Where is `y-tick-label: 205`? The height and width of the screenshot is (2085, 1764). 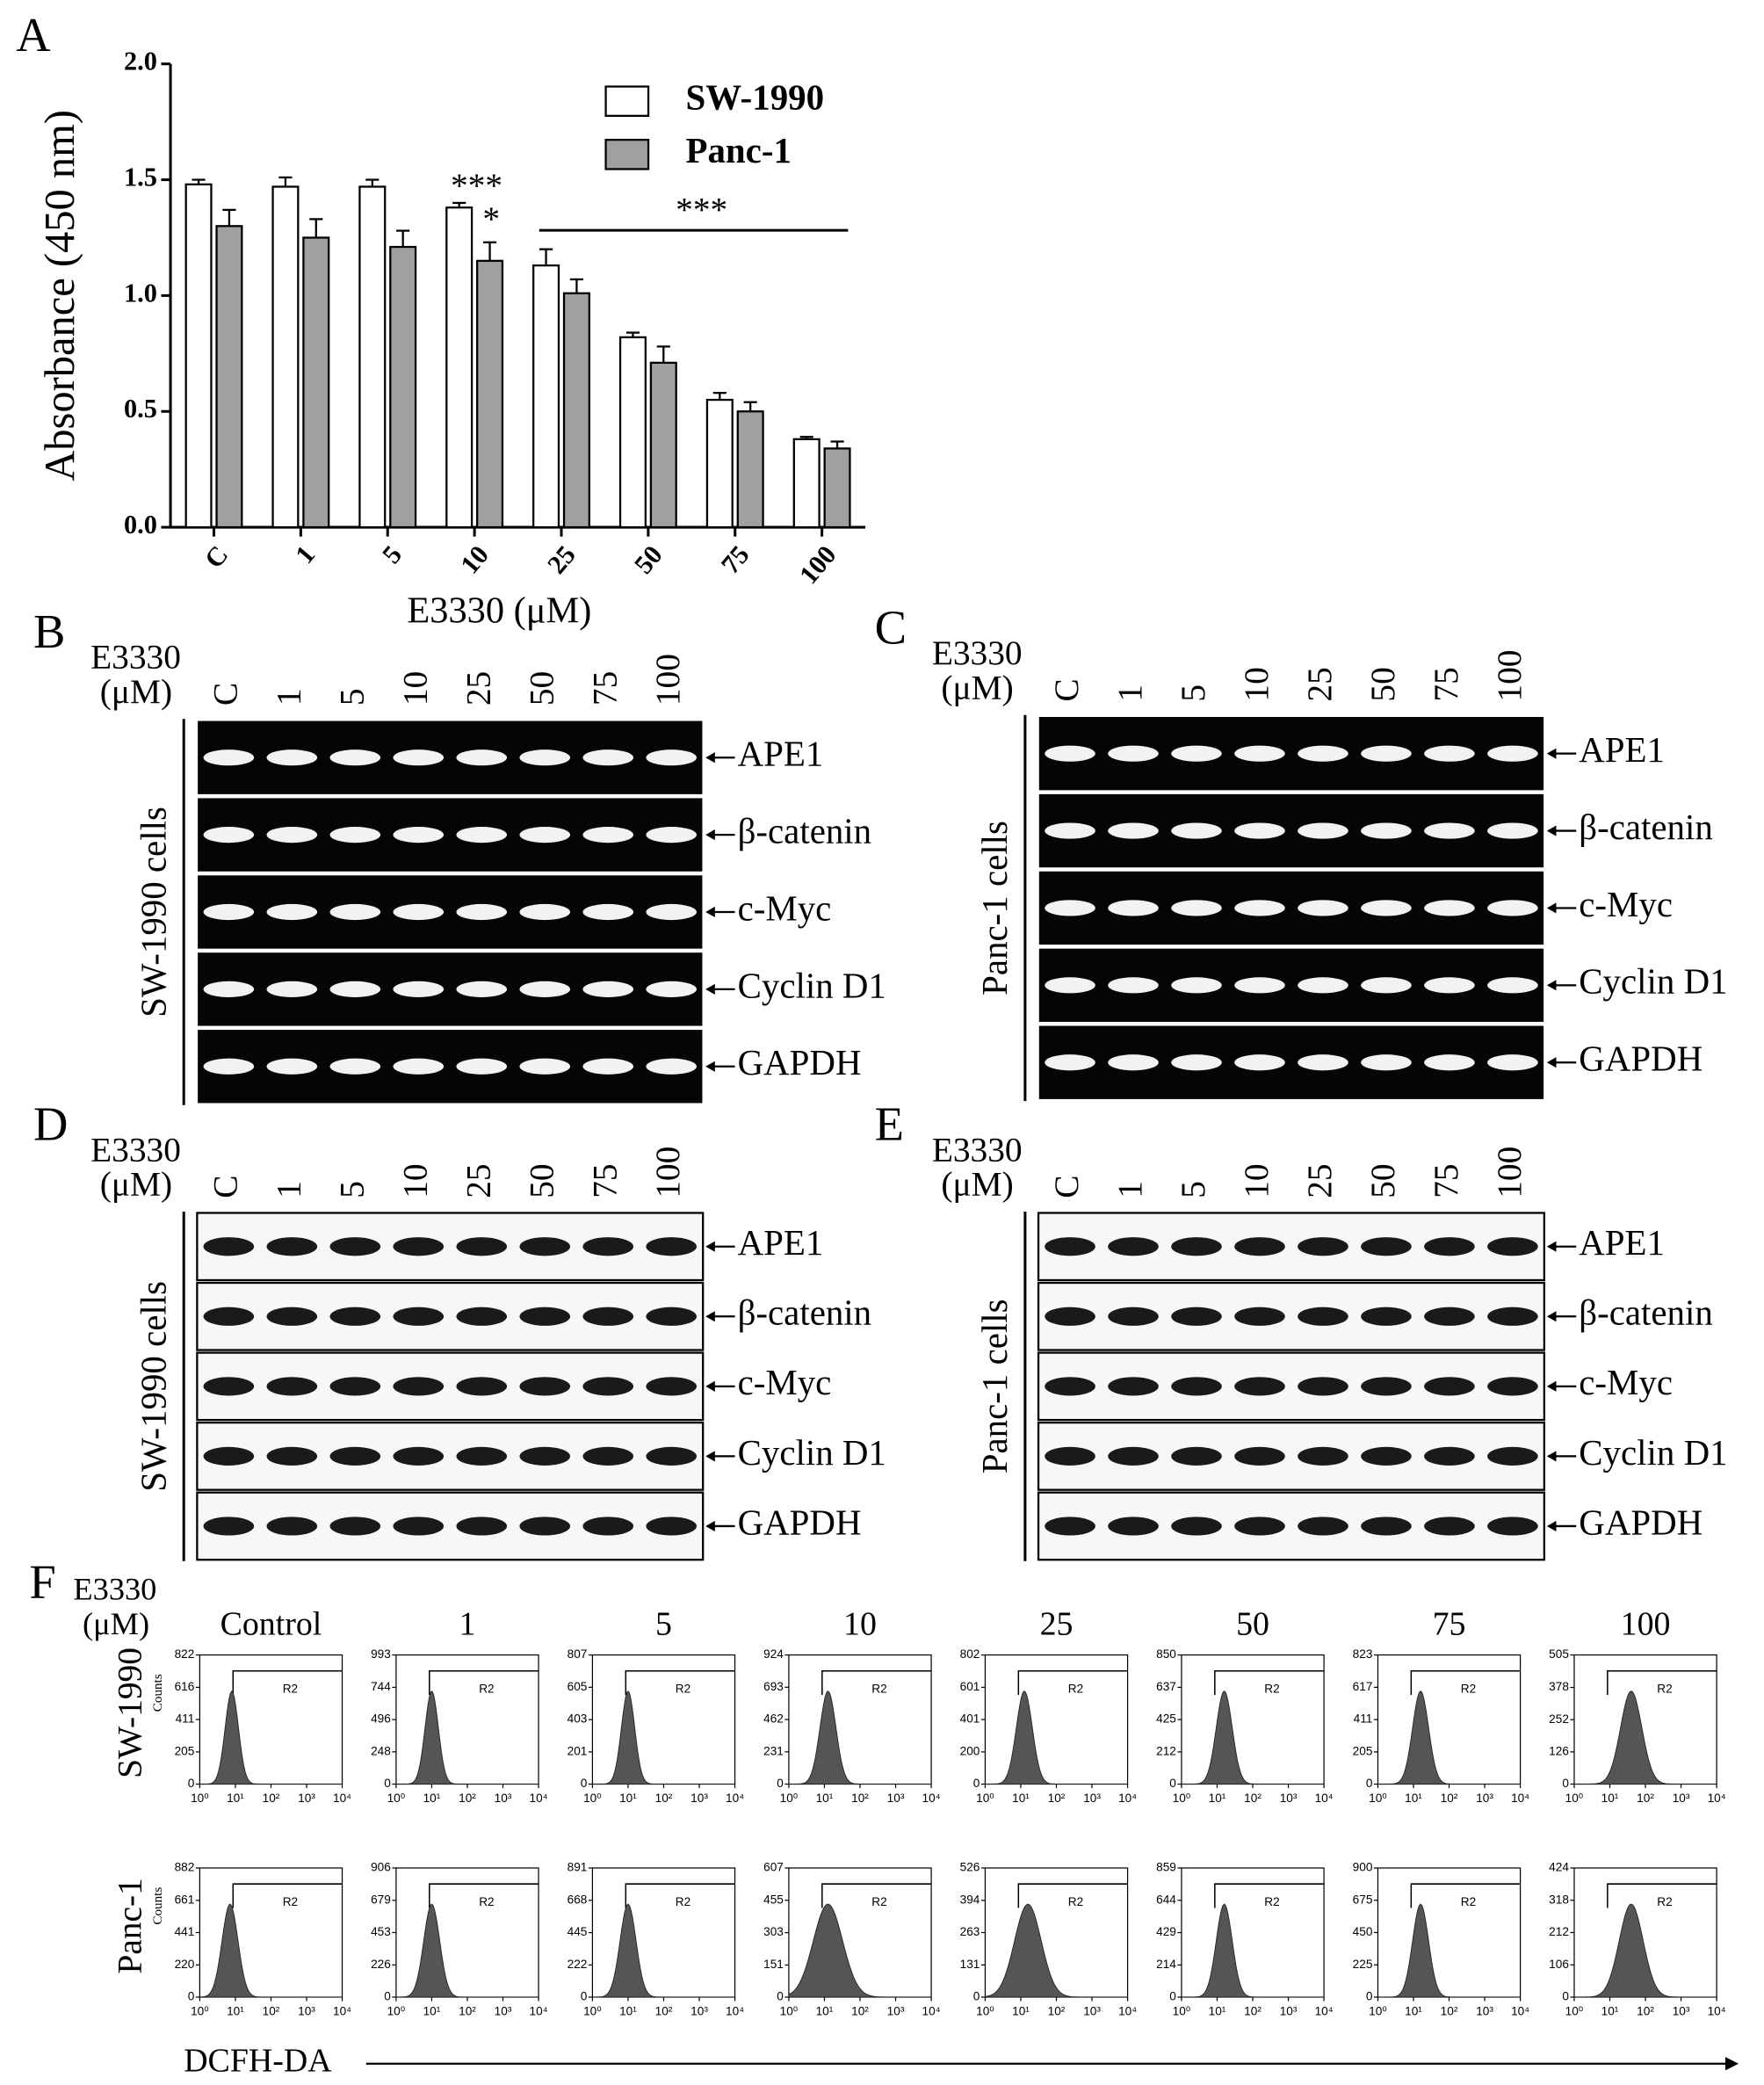 y-tick-label: 205 is located at coordinates (185, 1750).